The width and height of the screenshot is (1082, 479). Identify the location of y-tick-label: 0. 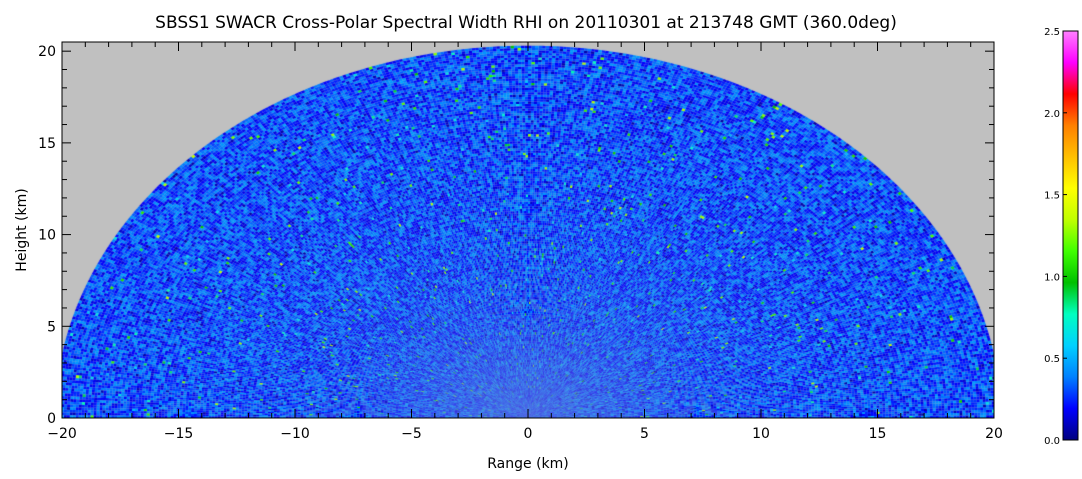
(51, 419).